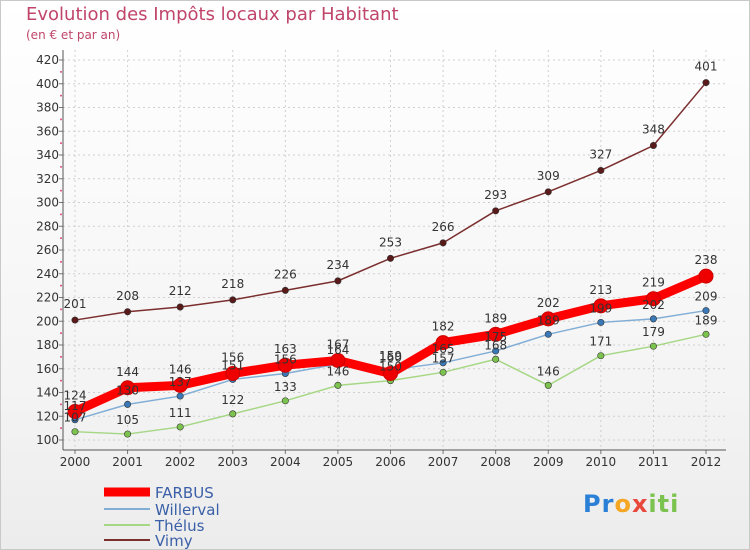 The image size is (750, 550). Describe the element at coordinates (285, 274) in the screenshot. I see `data-label: 226` at that location.